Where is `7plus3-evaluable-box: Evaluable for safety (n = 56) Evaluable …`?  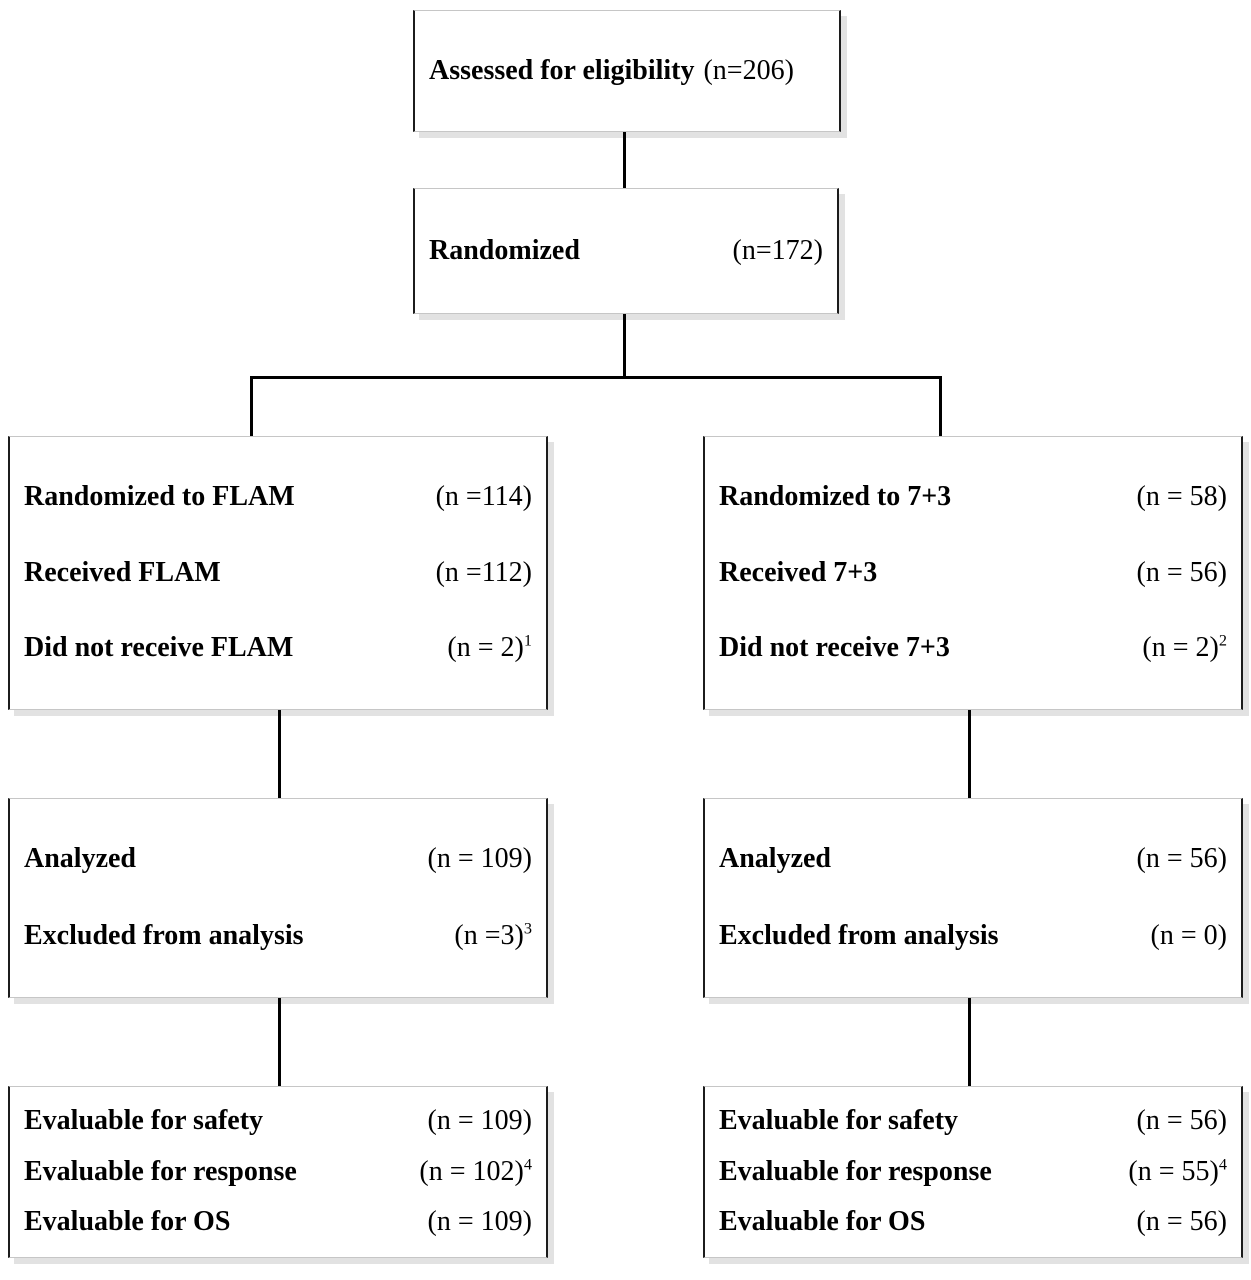 7plus3-evaluable-box: Evaluable for safety (n = 56) Evaluable … is located at coordinates (973, 1172).